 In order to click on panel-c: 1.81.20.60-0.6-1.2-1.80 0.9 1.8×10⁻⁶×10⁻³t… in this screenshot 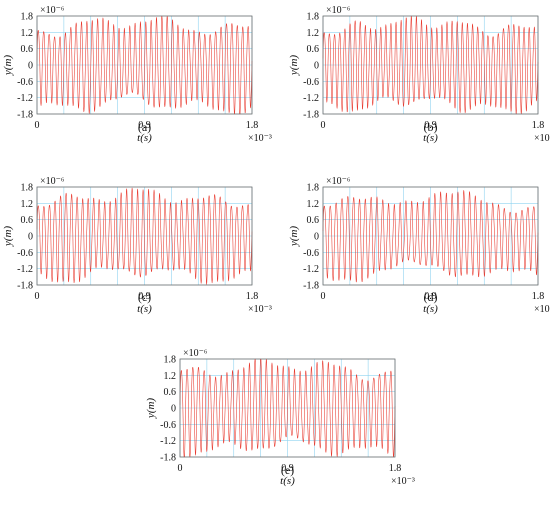, I will do `click(137, 245)`.